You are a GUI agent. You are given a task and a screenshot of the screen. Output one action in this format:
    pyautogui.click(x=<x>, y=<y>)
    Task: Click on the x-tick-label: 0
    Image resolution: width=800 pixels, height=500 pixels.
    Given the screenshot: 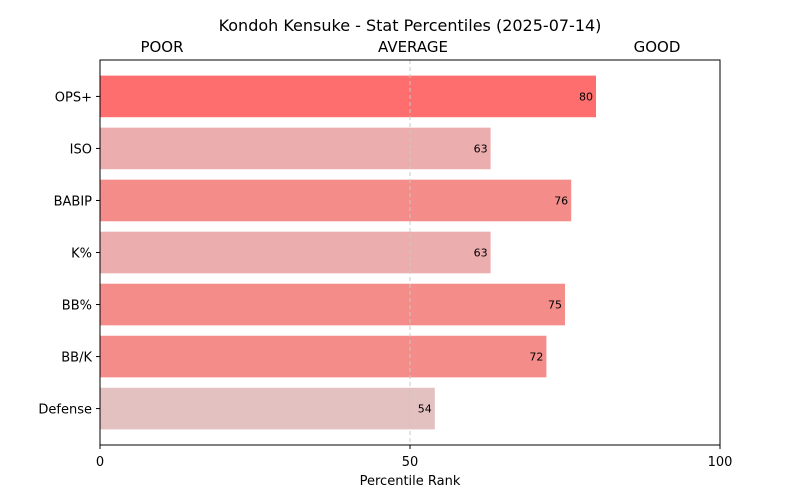 What is the action you would take?
    pyautogui.click(x=100, y=462)
    